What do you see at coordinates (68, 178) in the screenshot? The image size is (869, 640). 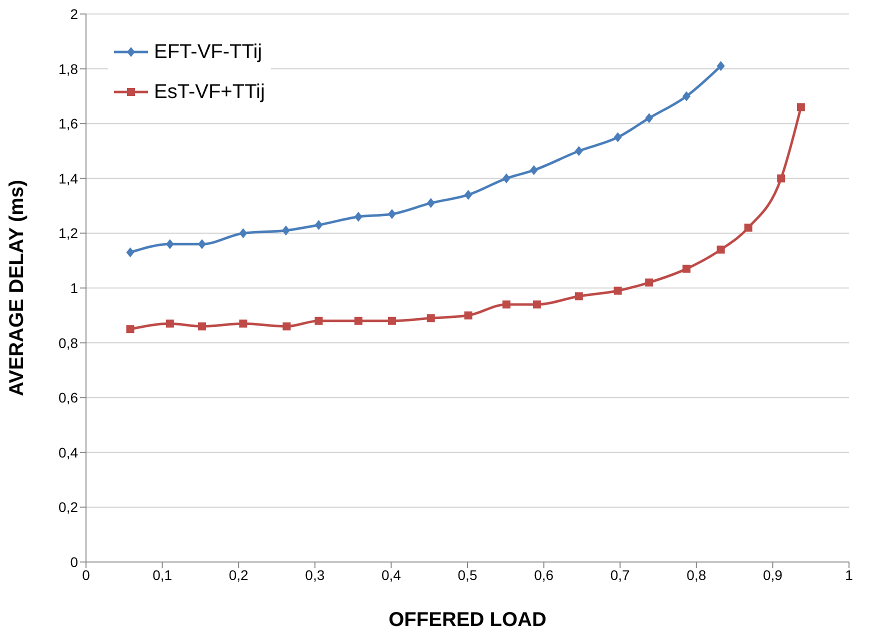 I see `y-tick-label: 1,4` at bounding box center [68, 178].